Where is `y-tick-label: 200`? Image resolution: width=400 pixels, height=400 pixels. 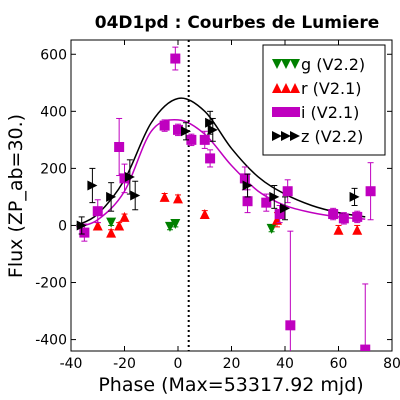
y-tick-label: 200 is located at coordinates (53, 169).